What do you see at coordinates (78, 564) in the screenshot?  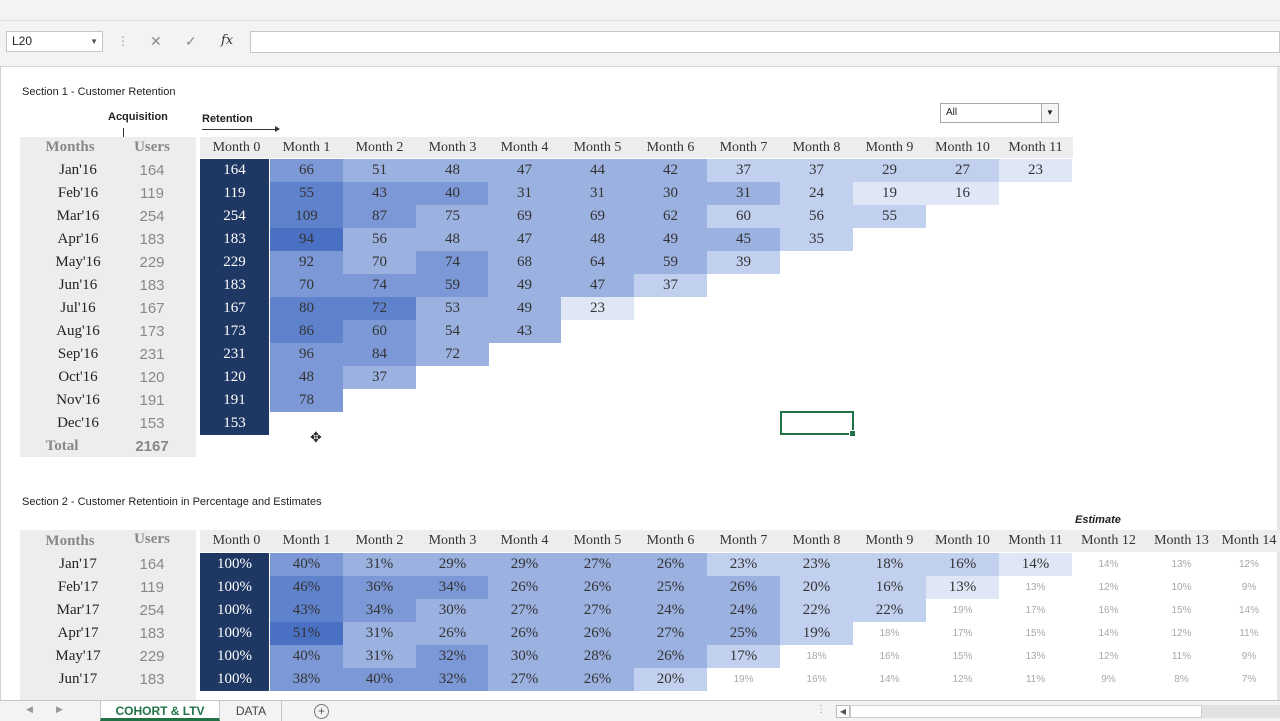 I see `row-month-label: Jan'17` at bounding box center [78, 564].